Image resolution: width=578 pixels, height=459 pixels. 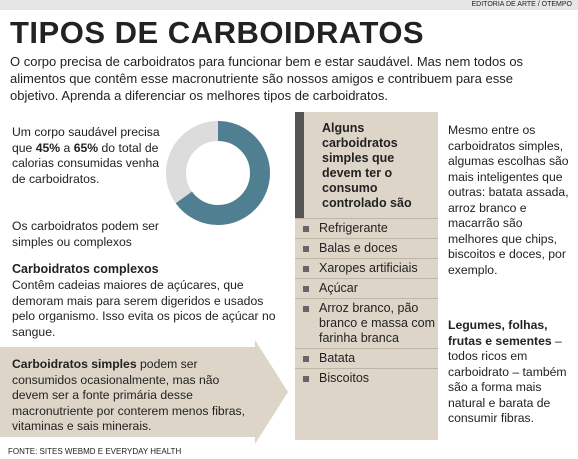 I want to click on box-item: Xaropes artificiais, so click(x=366, y=268).